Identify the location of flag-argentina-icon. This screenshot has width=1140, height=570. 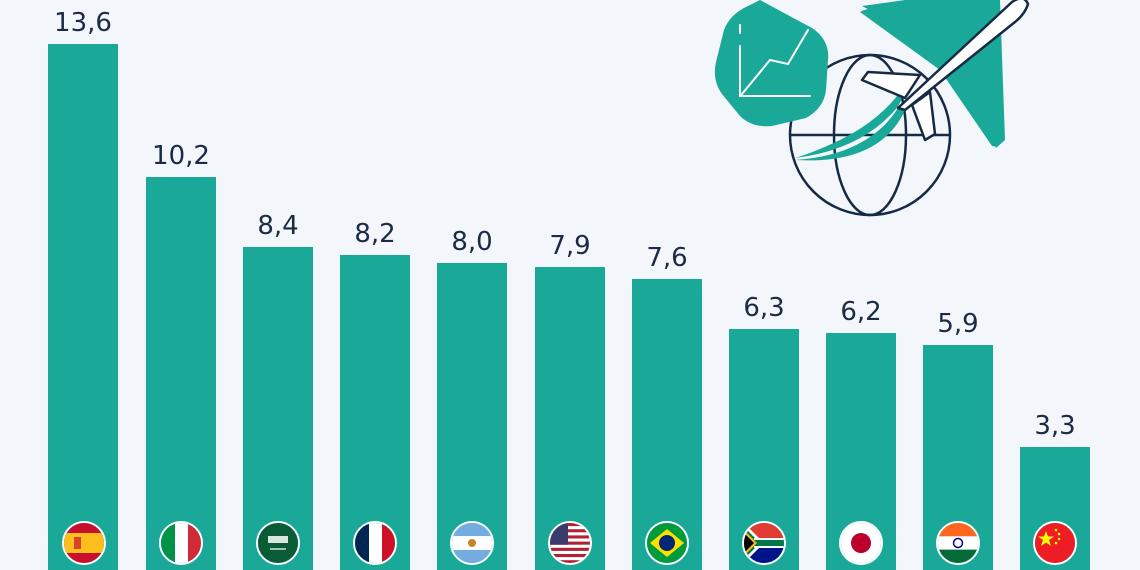
(472, 543).